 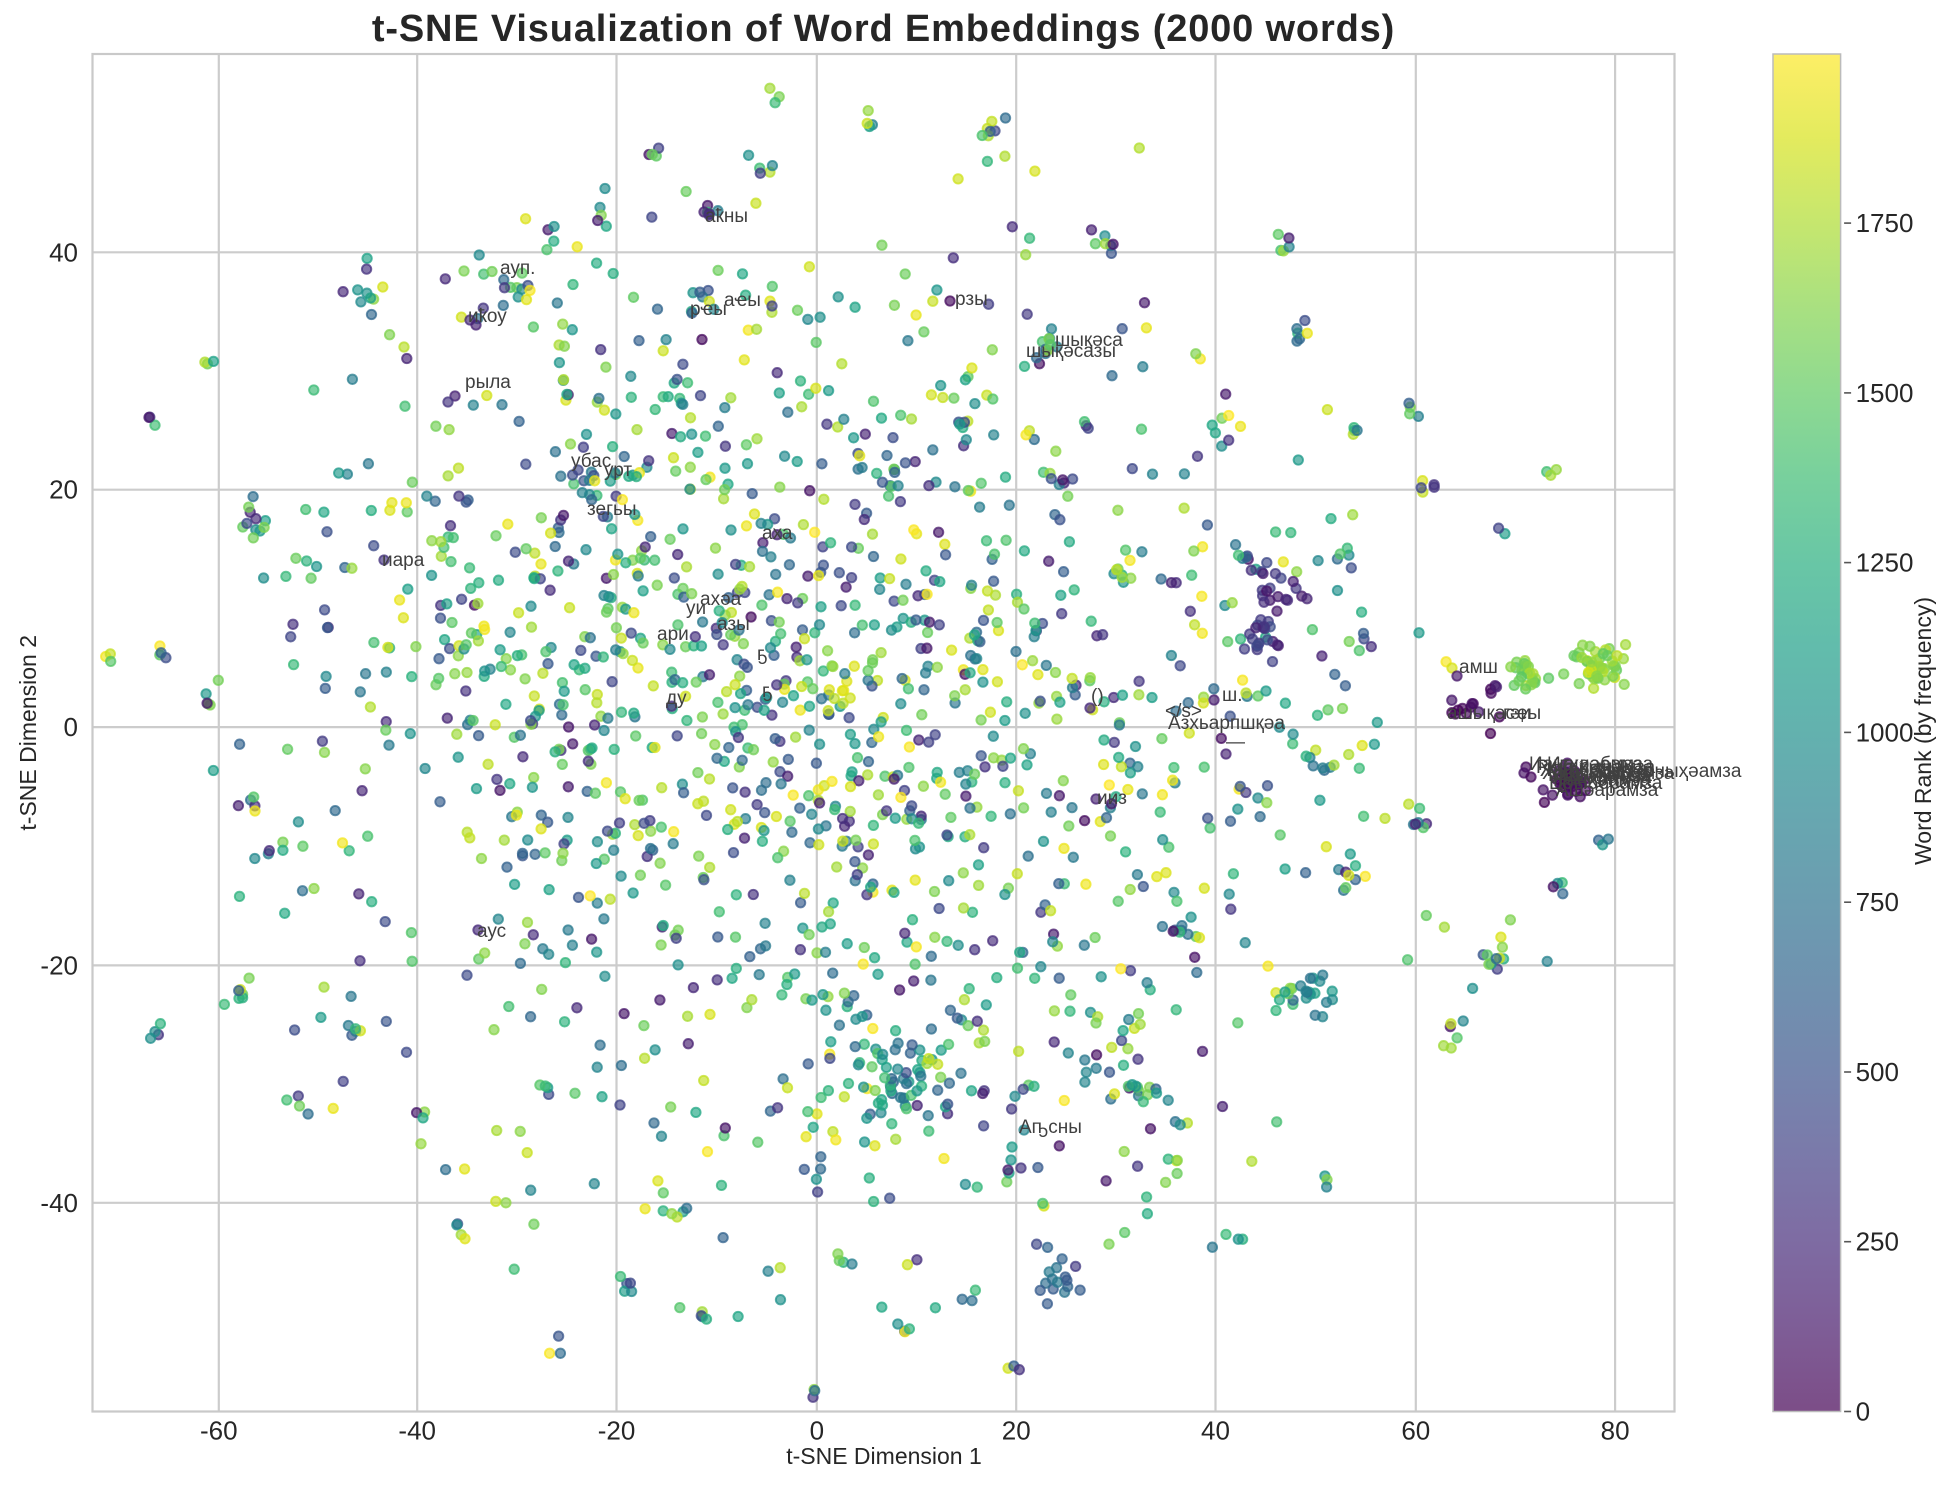 What do you see at coordinates (721, 599) in the screenshot?
I see `svg-text: ахәа` at bounding box center [721, 599].